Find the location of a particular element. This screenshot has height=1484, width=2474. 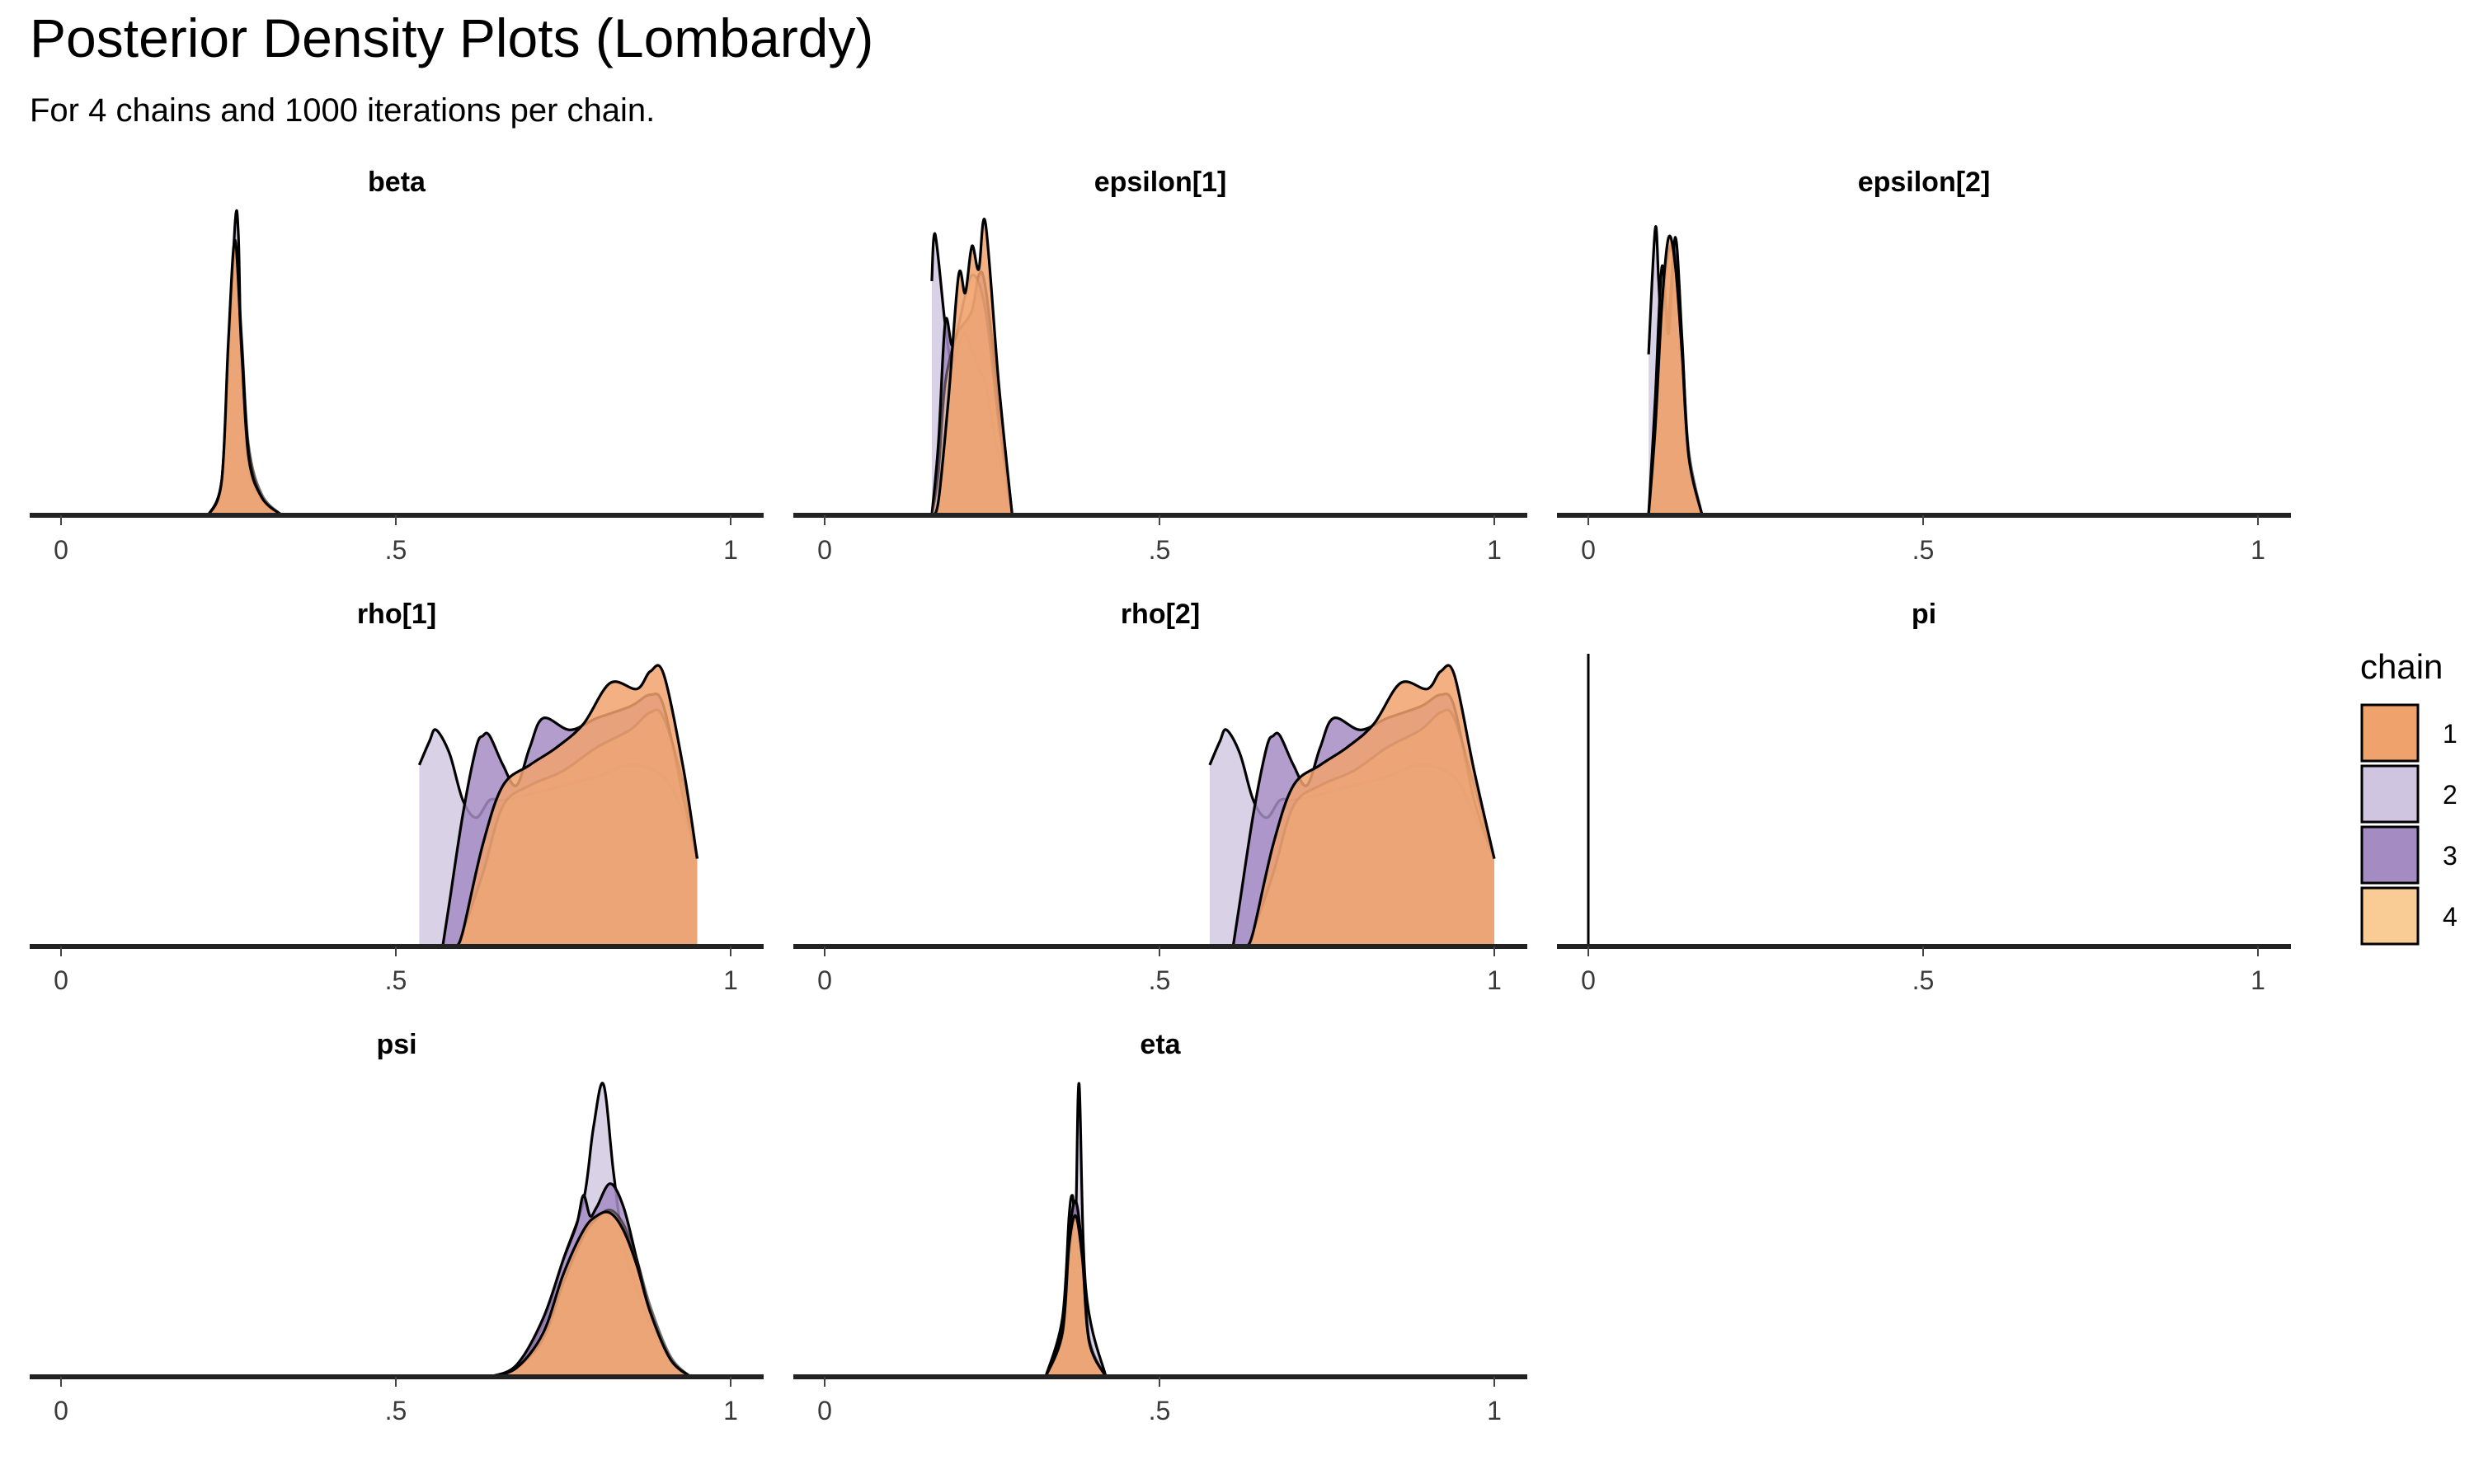

facet-label: pi is located at coordinates (1924, 614).